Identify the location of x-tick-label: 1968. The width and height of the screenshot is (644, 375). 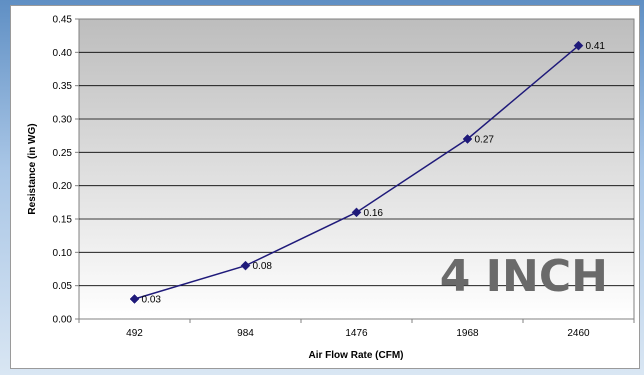
(467, 333).